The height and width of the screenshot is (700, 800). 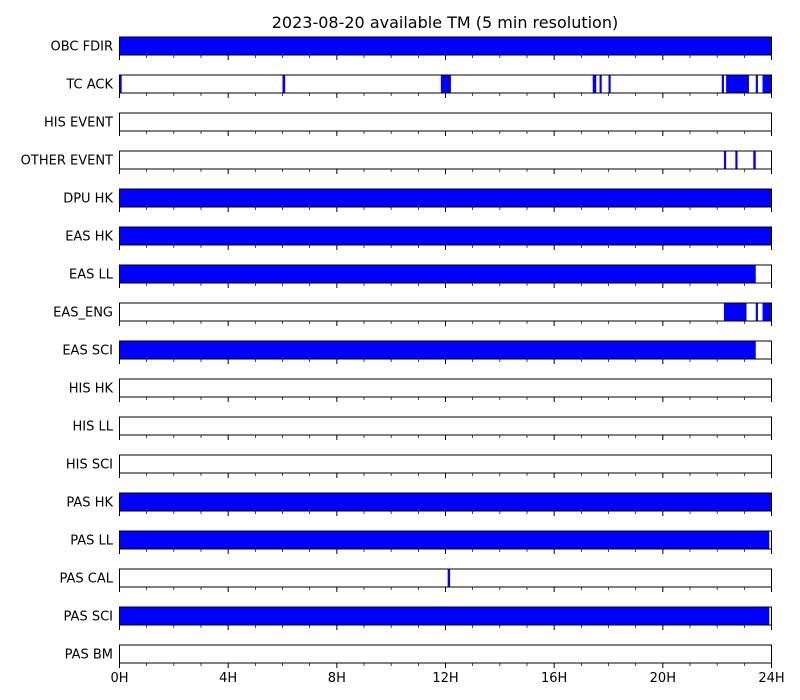 What do you see at coordinates (91, 389) in the screenshot?
I see `row-label: HIS HK` at bounding box center [91, 389].